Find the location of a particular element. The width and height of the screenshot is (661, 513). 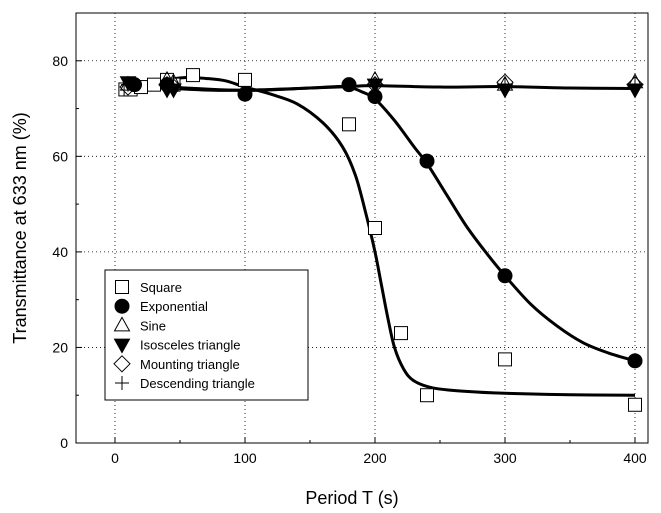

series-isosceles-triangle is located at coordinates (381, 87).